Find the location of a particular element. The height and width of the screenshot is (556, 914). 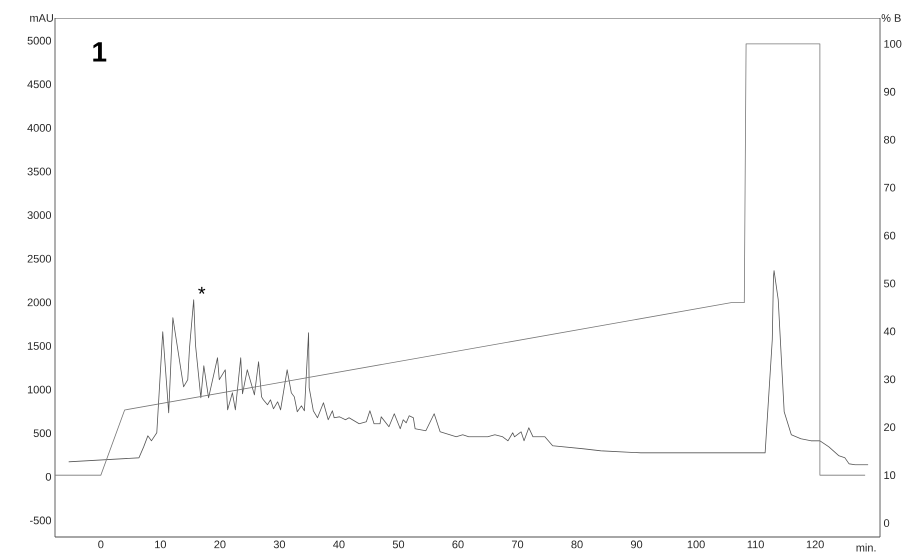

y-tick-label: 500 is located at coordinates (43, 433).